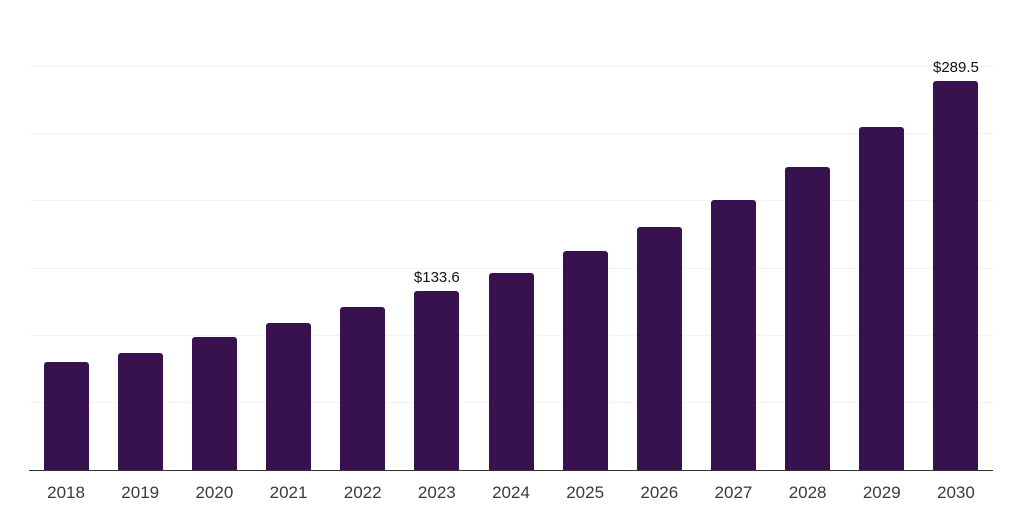 The height and width of the screenshot is (512, 1024). What do you see at coordinates (882, 298) in the screenshot?
I see `bar-2029` at bounding box center [882, 298].